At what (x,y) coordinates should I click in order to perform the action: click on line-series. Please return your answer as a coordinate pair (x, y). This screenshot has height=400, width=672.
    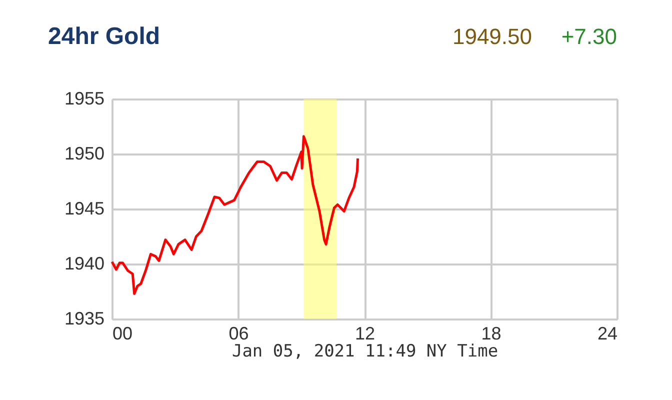
    Looking at the image, I should click on (235, 215).